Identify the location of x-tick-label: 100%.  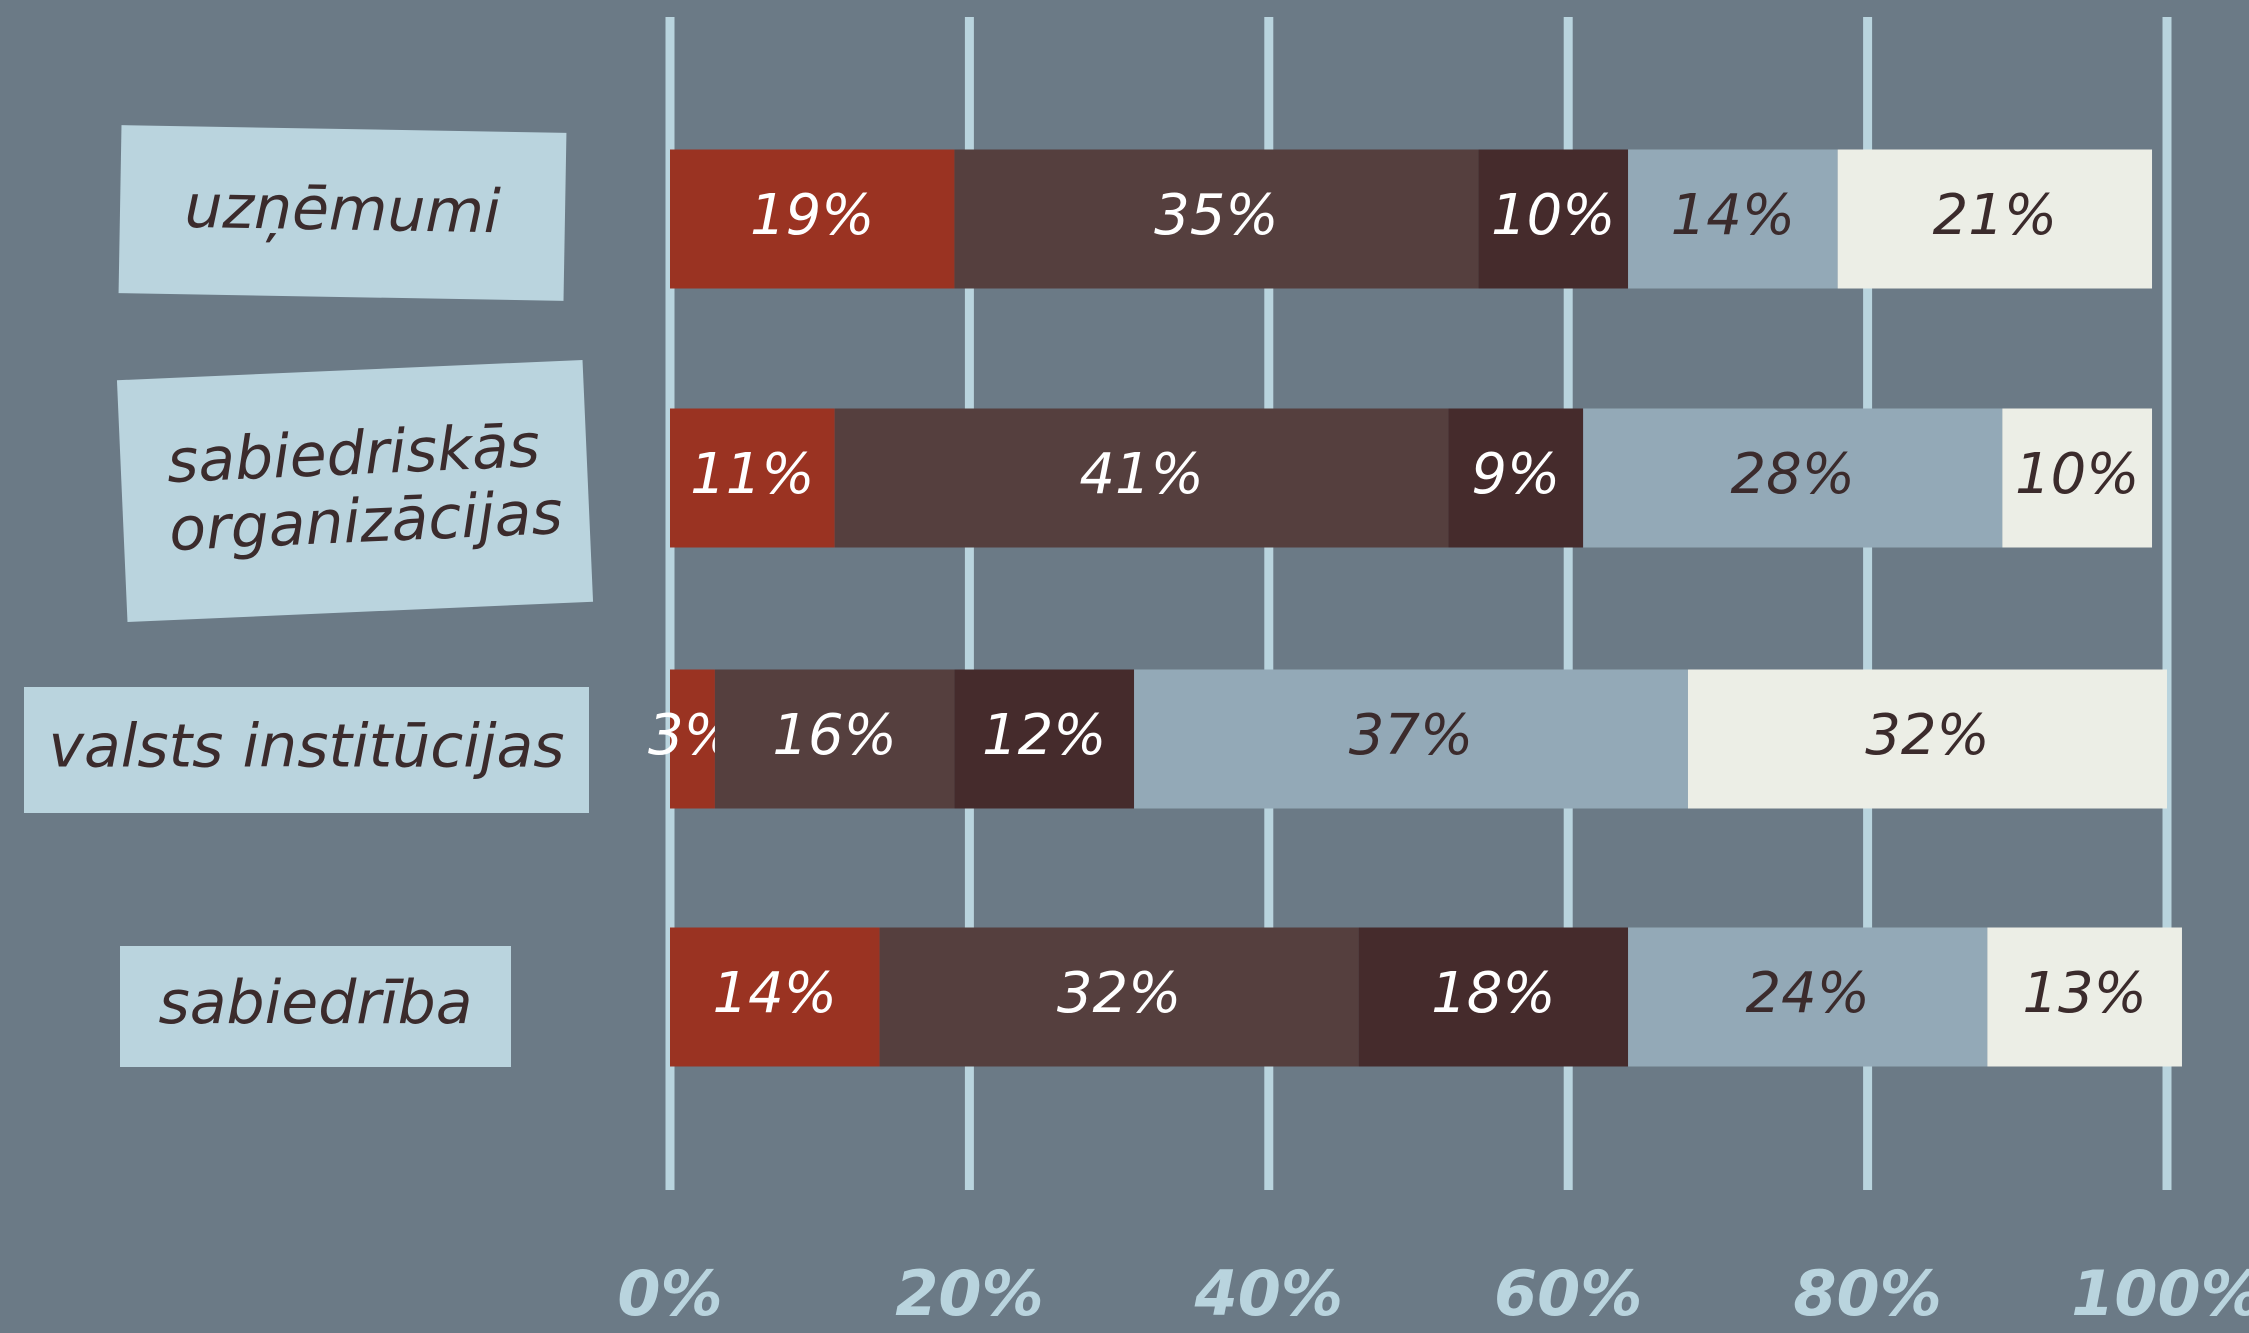
(2160, 1293).